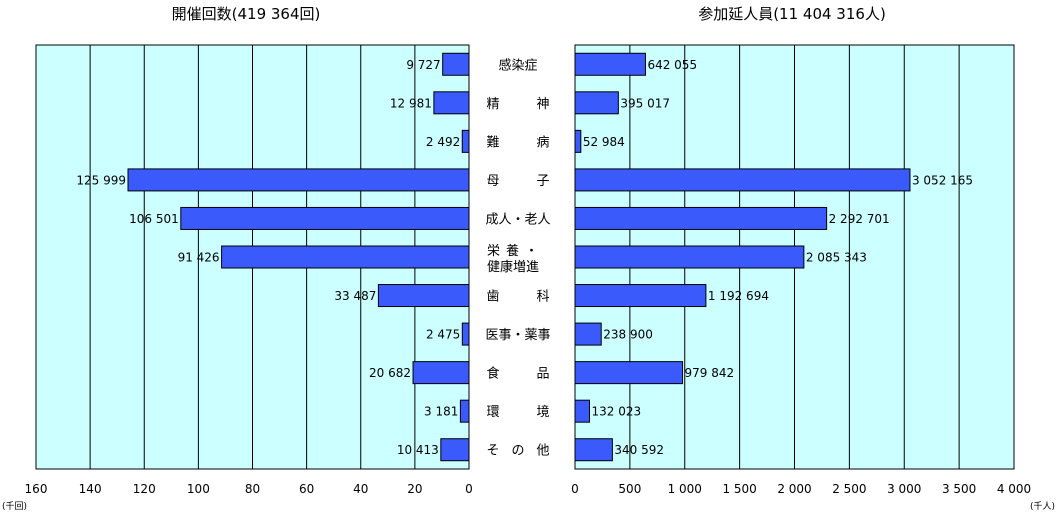 The image size is (1057, 512). I want to click on left-unit-label: (千回), so click(14, 506).